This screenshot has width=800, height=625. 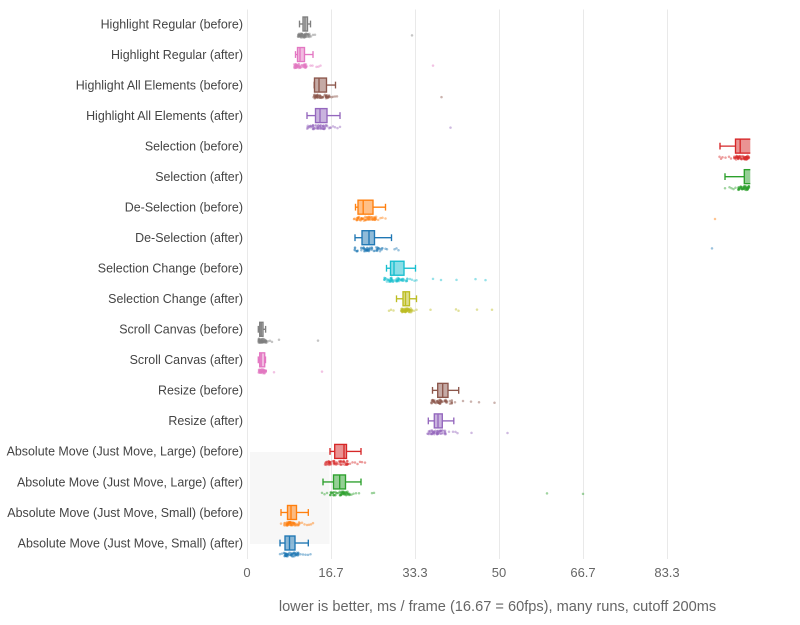 I want to click on svg-text: 0, so click(x=246, y=572).